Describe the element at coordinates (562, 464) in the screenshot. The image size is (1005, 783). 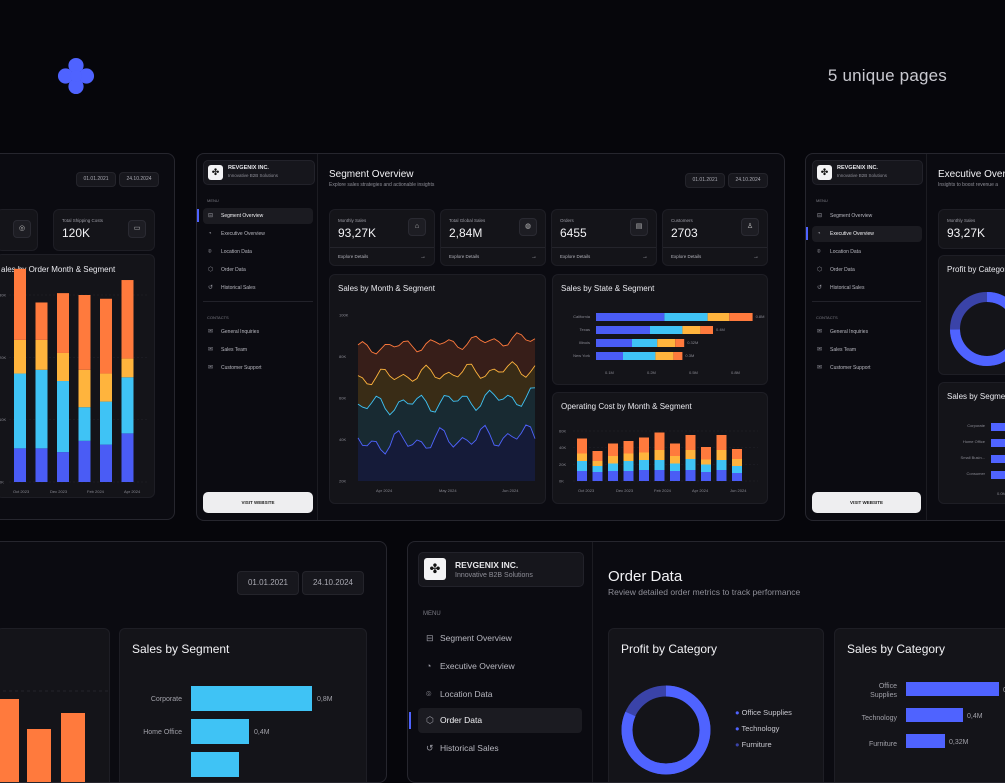
I see `y-tick-label: 20K` at that location.